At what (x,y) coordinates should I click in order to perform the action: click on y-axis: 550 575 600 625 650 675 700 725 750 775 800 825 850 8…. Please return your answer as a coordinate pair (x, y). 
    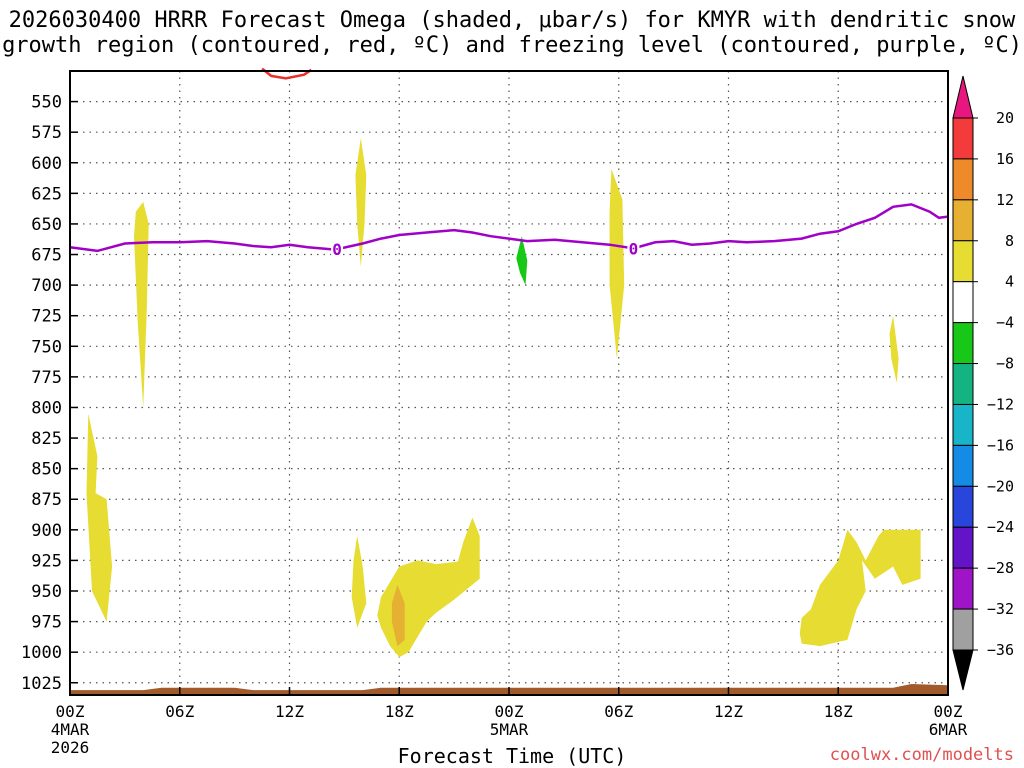
    Looking at the image, I should click on (49, 393).